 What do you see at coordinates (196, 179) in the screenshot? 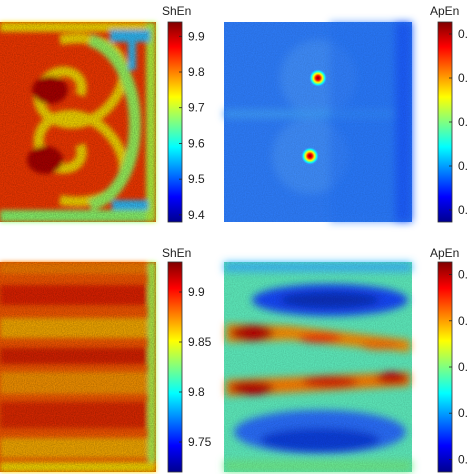
I see `colorbar-tick-label: 9.5` at bounding box center [196, 179].